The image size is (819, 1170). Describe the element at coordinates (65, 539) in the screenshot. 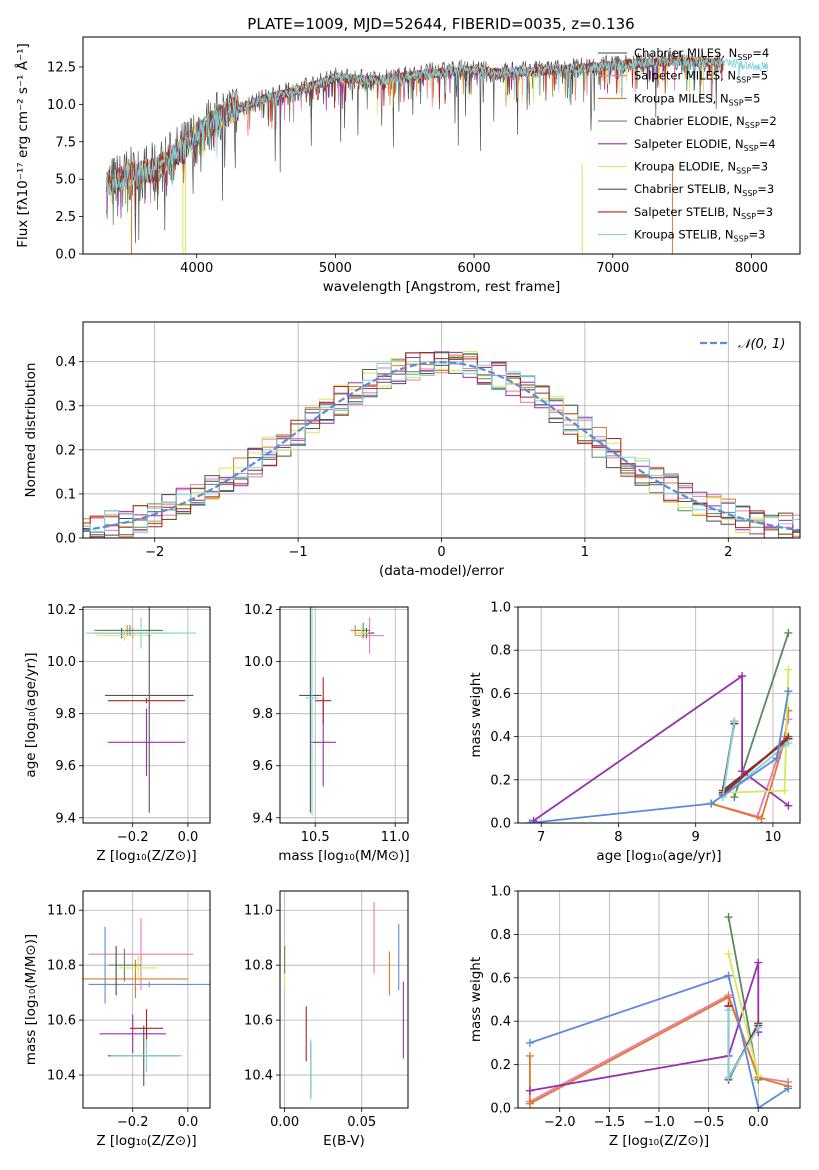

I see `y-tick-label: 0.0` at that location.